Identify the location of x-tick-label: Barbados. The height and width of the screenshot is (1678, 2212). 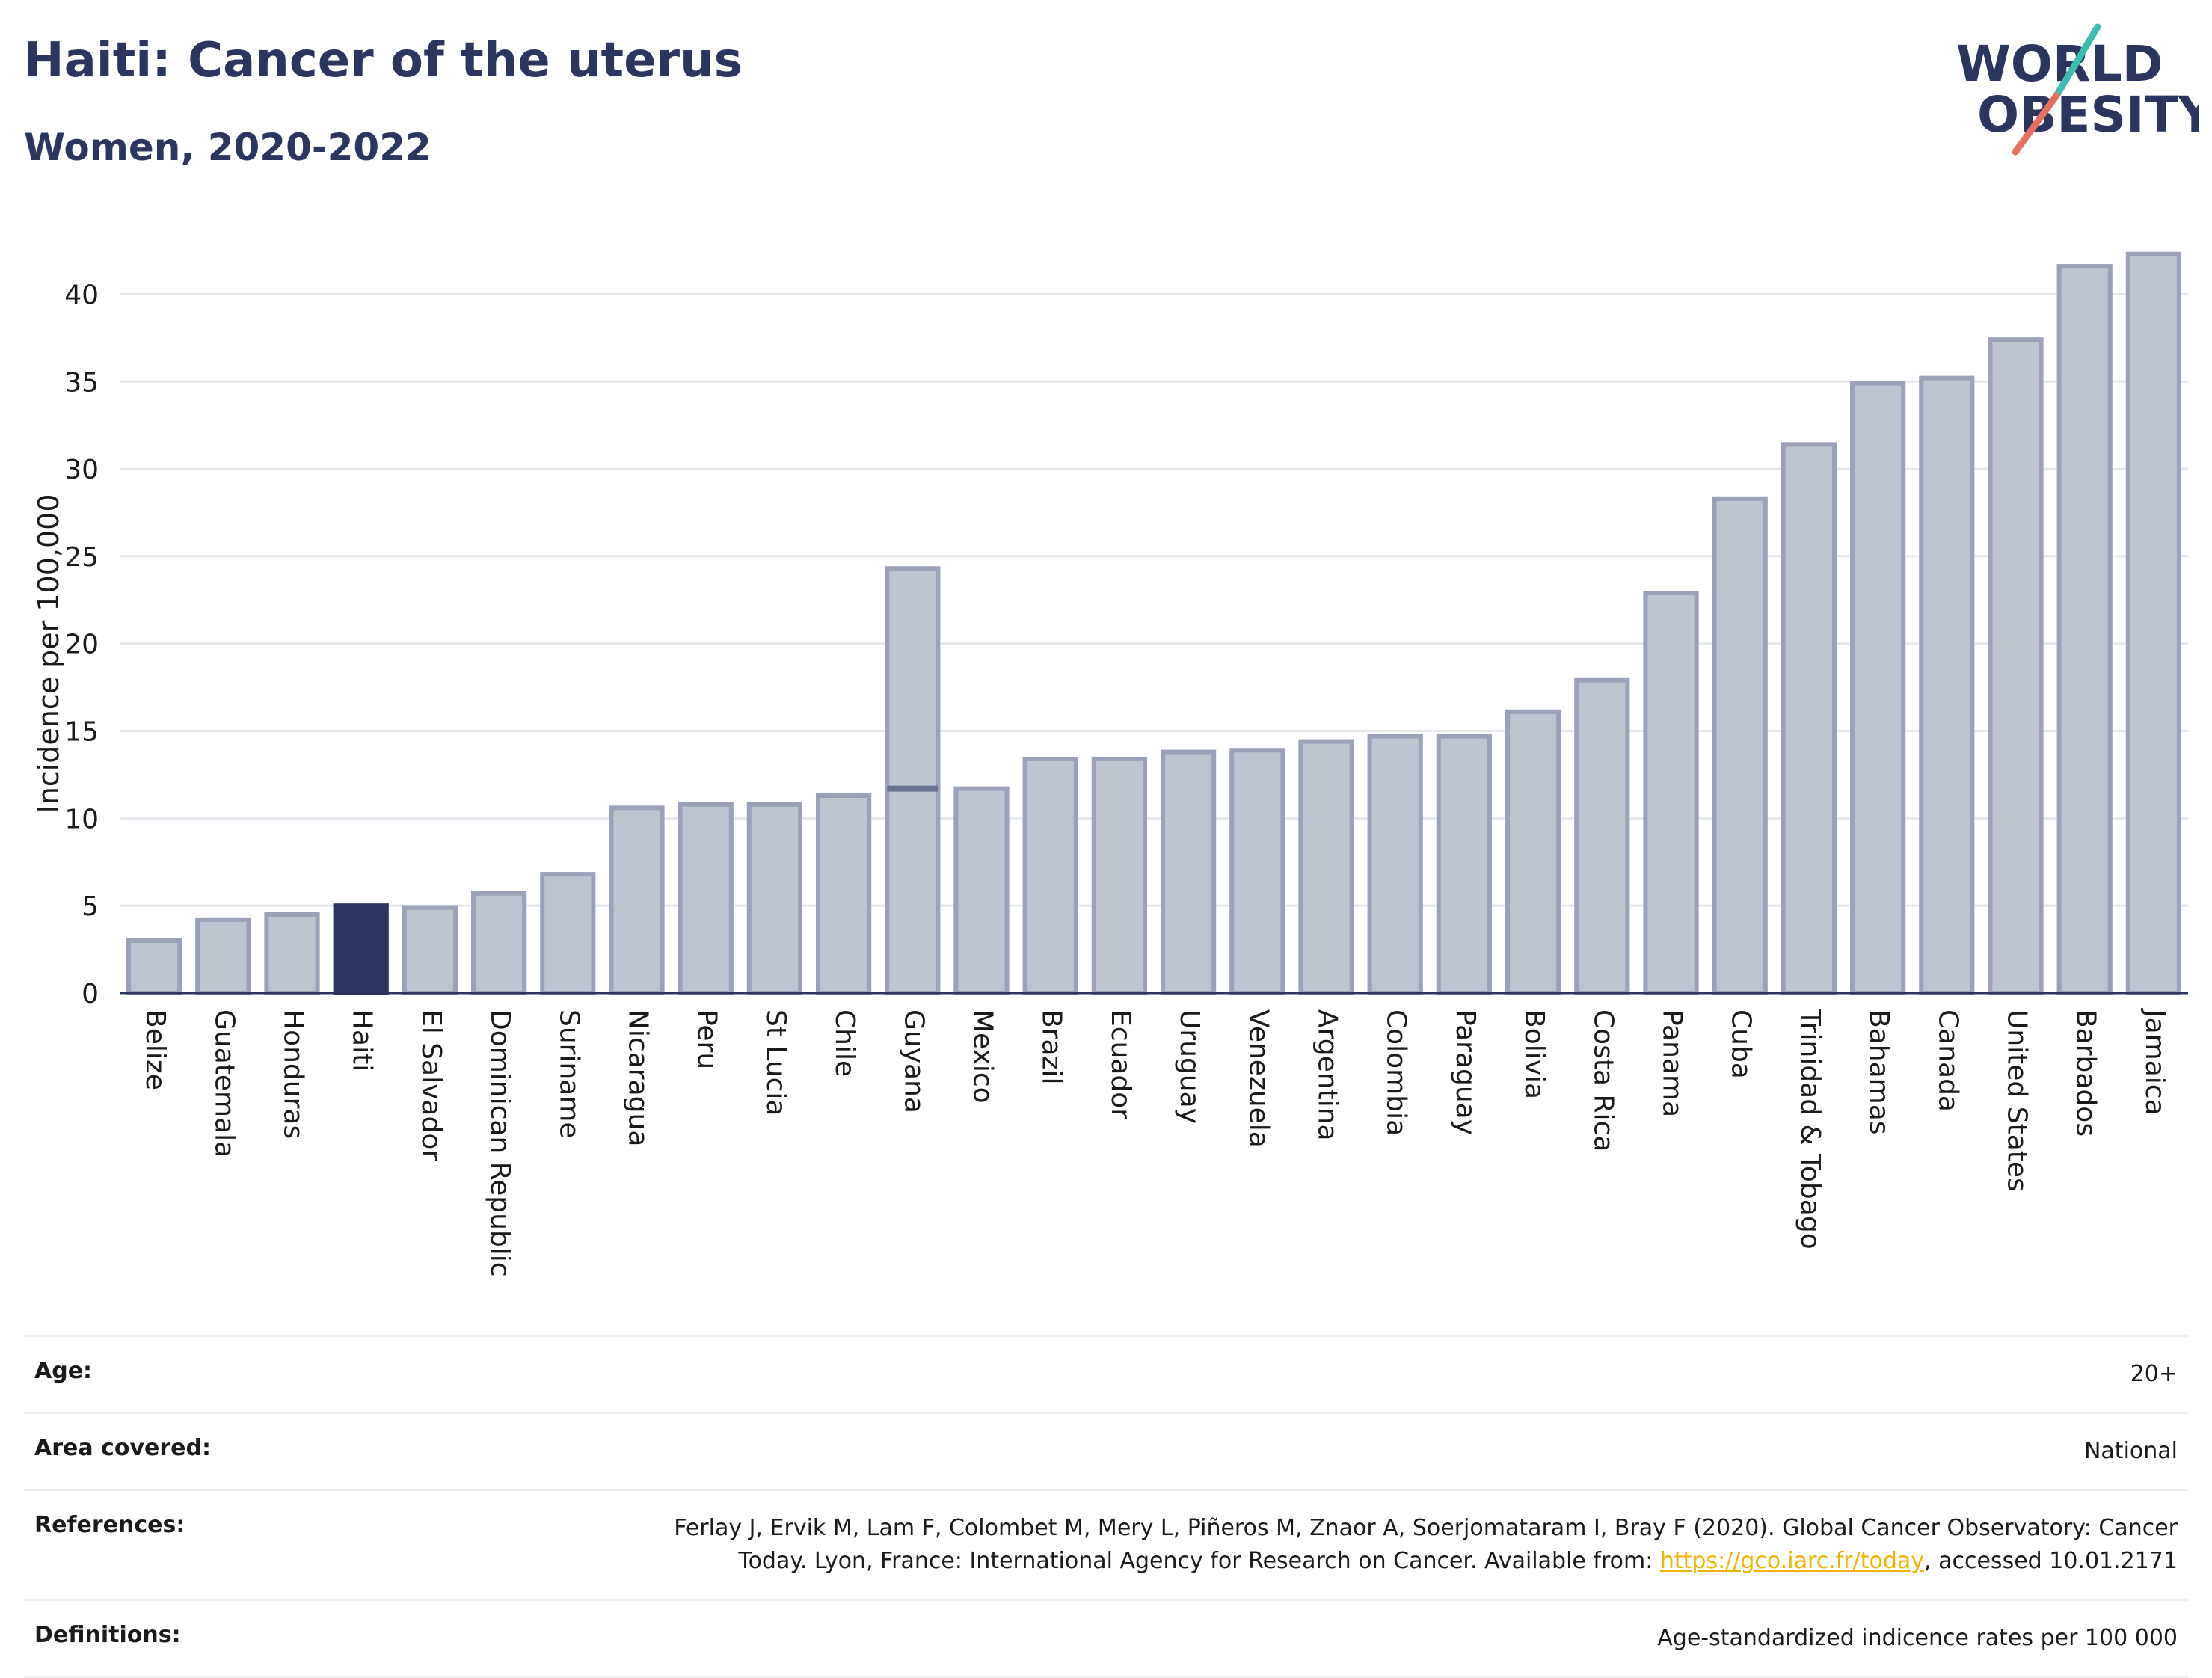
(2086, 1073).